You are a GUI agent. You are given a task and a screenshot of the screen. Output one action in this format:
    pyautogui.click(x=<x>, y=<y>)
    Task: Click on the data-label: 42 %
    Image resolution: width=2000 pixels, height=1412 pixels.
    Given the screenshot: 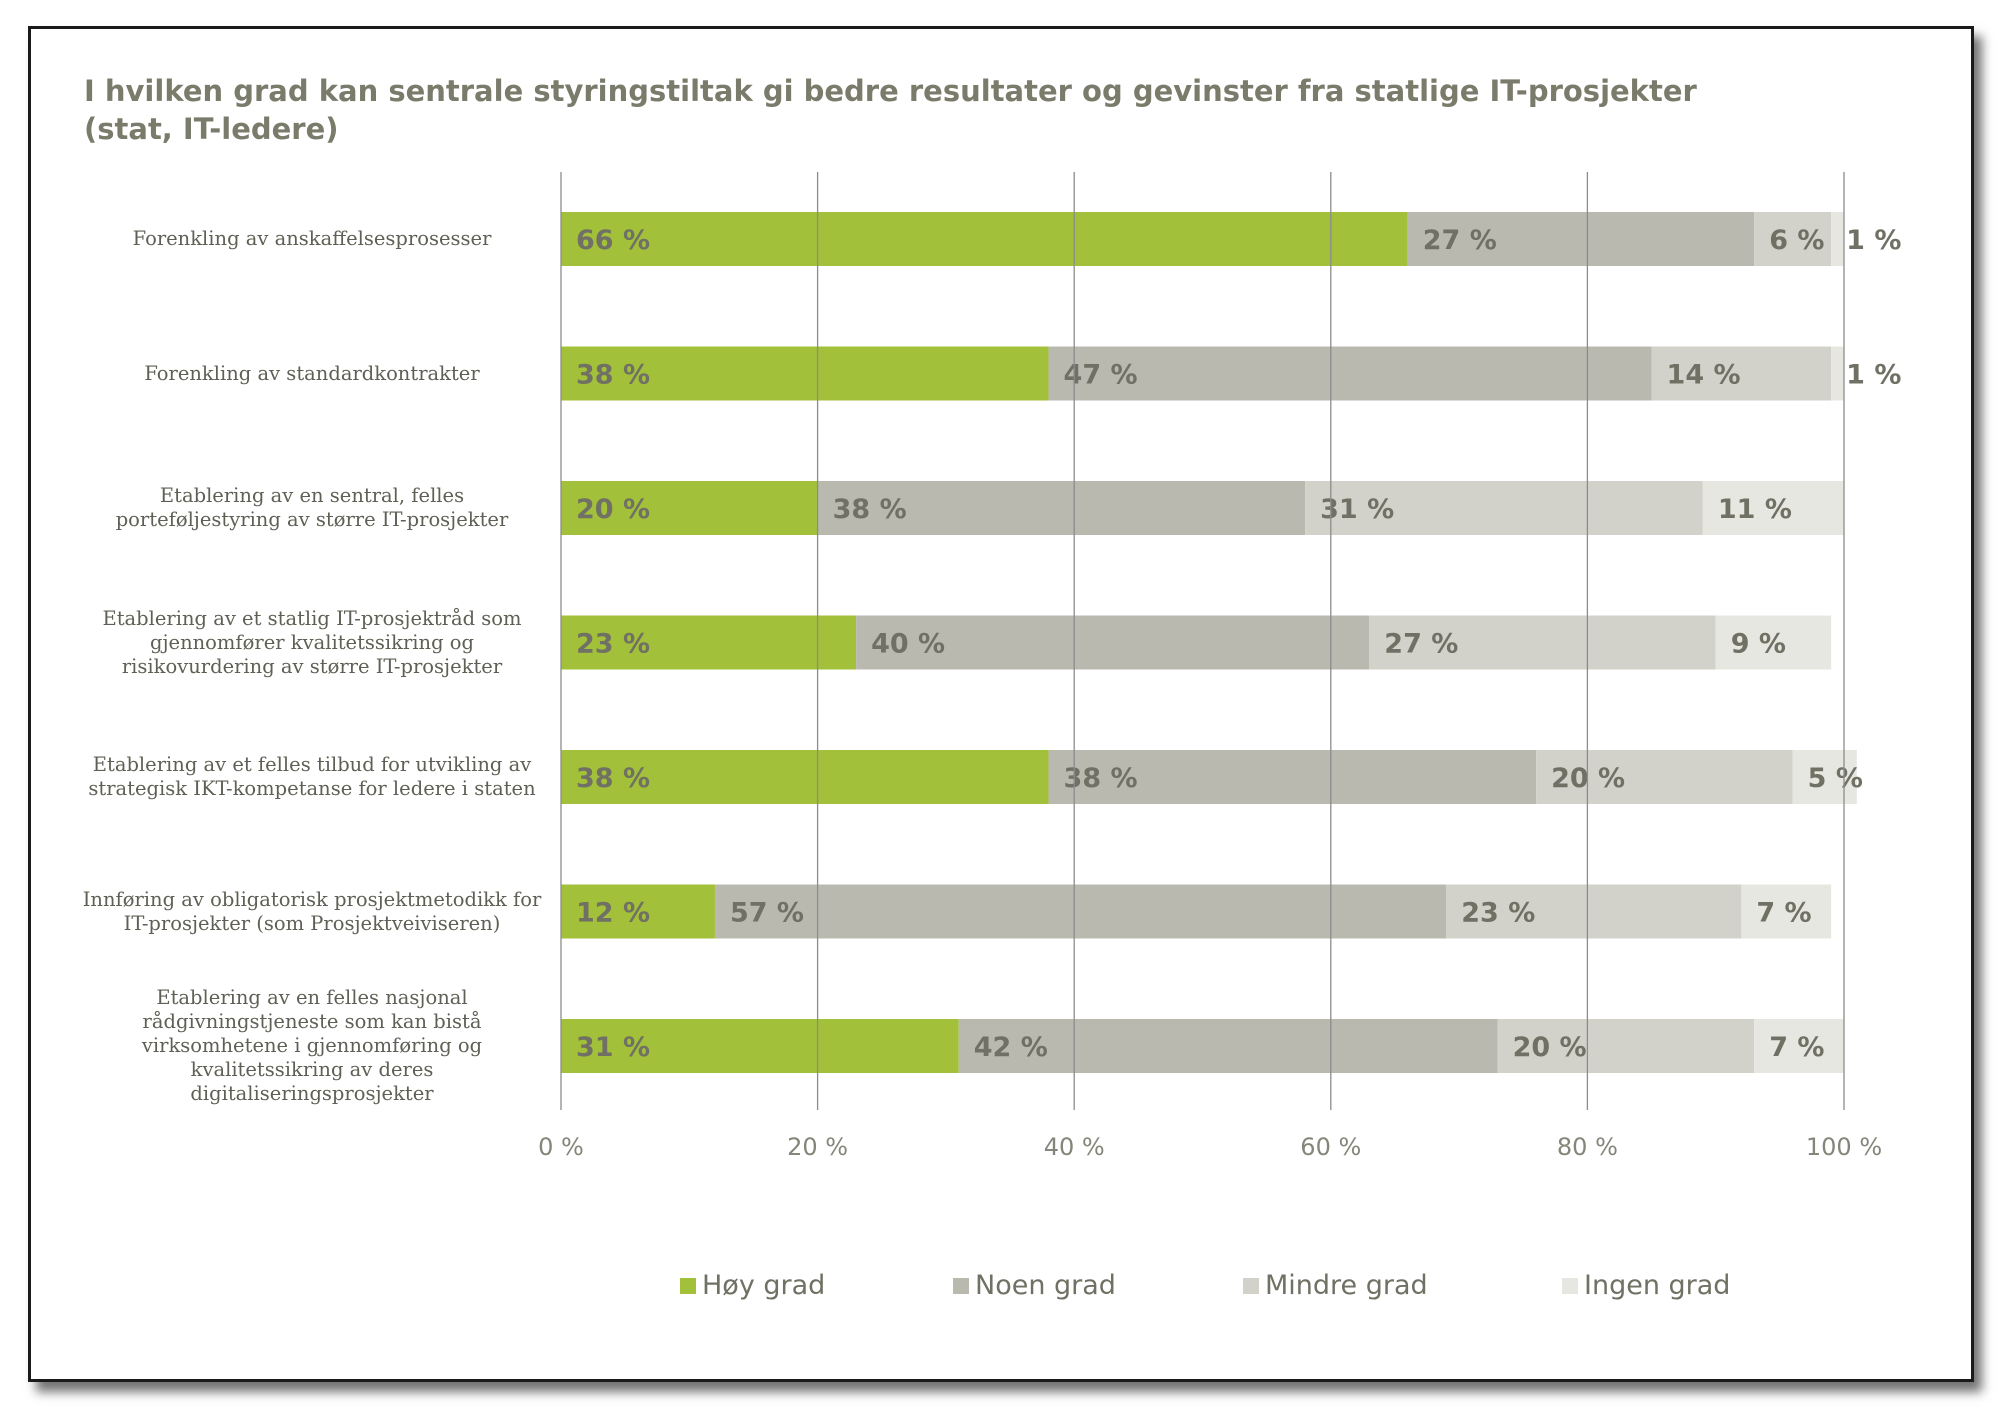 What is the action you would take?
    pyautogui.click(x=1011, y=1047)
    